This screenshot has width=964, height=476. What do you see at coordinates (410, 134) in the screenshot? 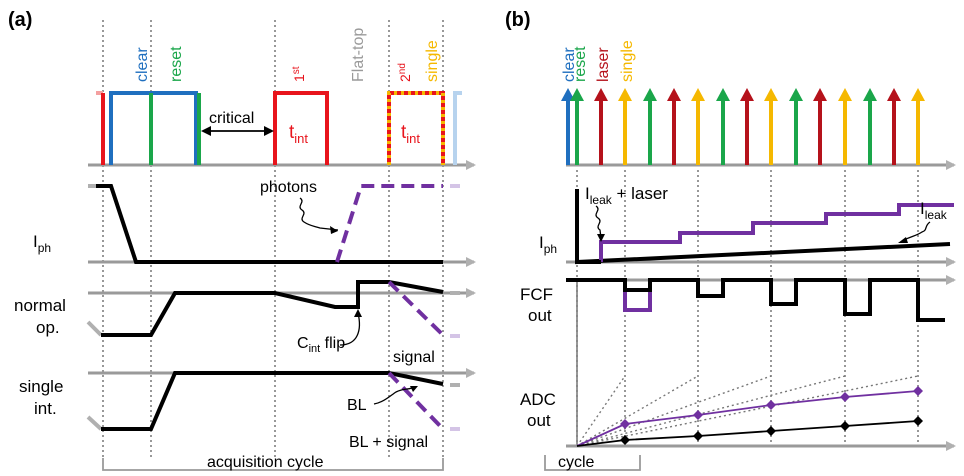
I see `tint-label-2: tint` at bounding box center [410, 134].